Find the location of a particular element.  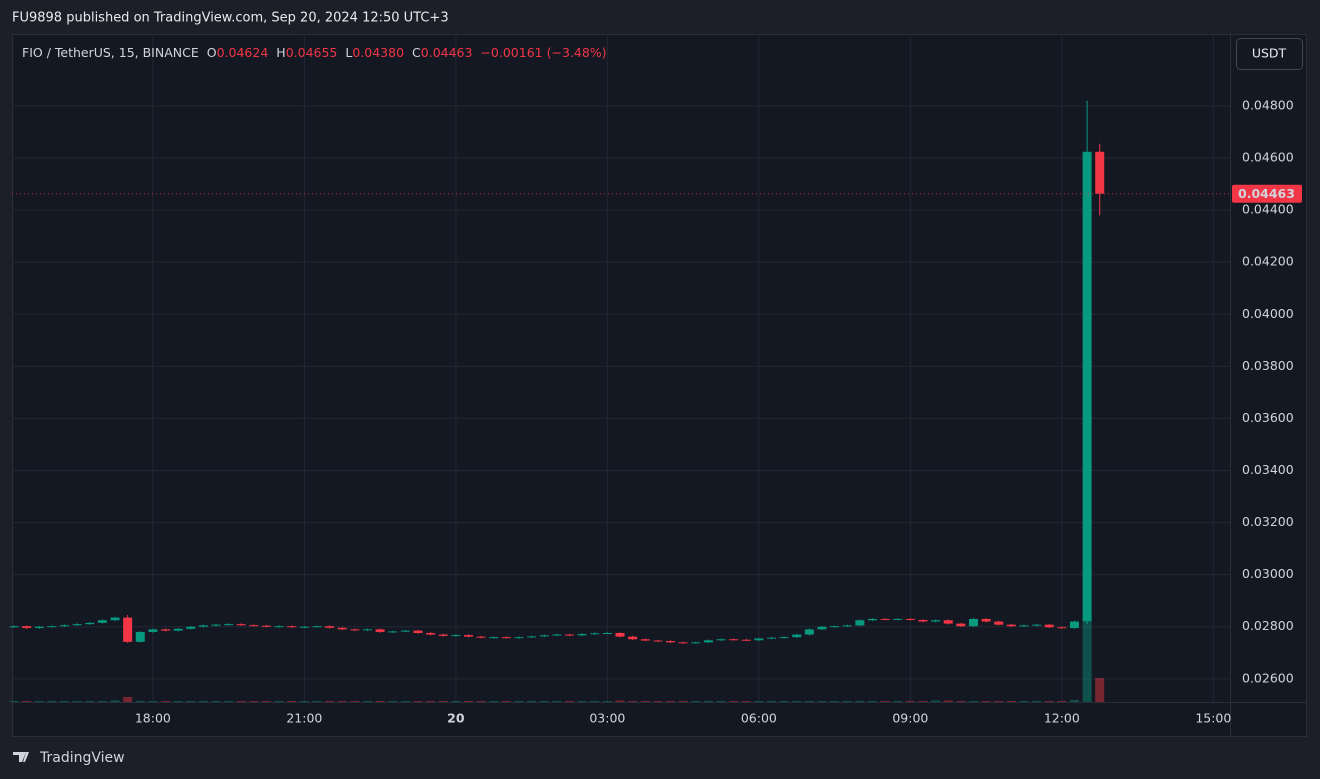

y-tick-label: 0.03800 is located at coordinates (1268, 365).